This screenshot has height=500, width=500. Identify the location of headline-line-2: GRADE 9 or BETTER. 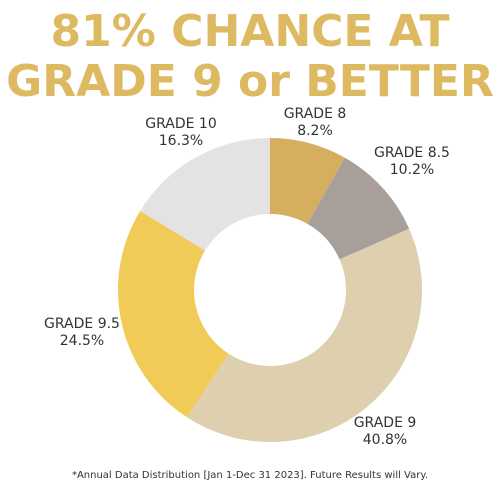
(250, 81).